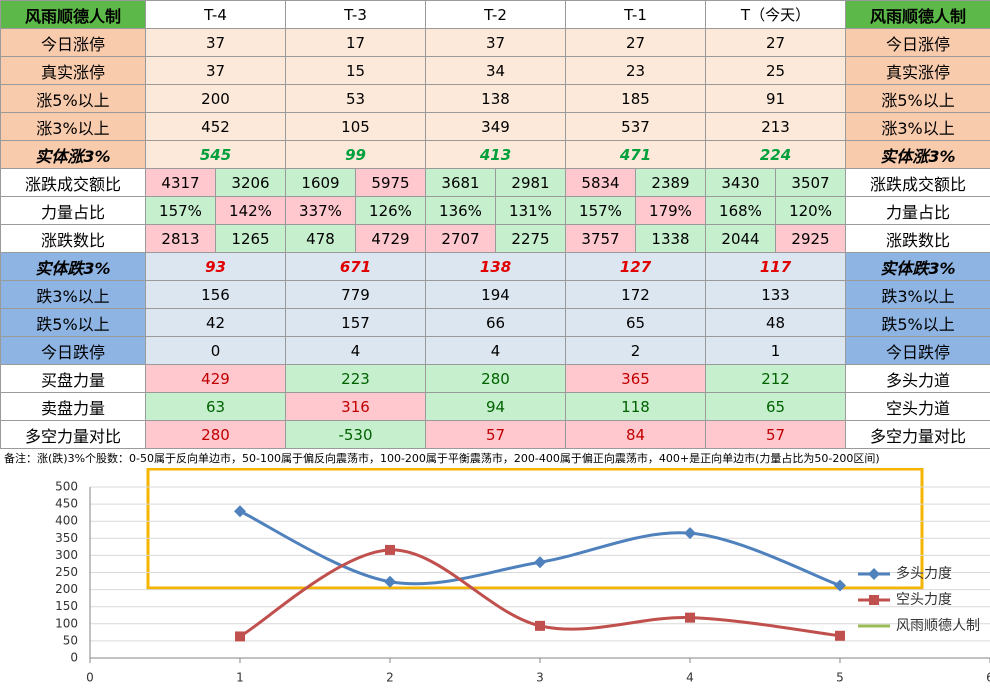 The width and height of the screenshot is (990, 698). Describe the element at coordinates (73, 126) in the screenshot. I see `row-label: 涨3%以上` at that location.